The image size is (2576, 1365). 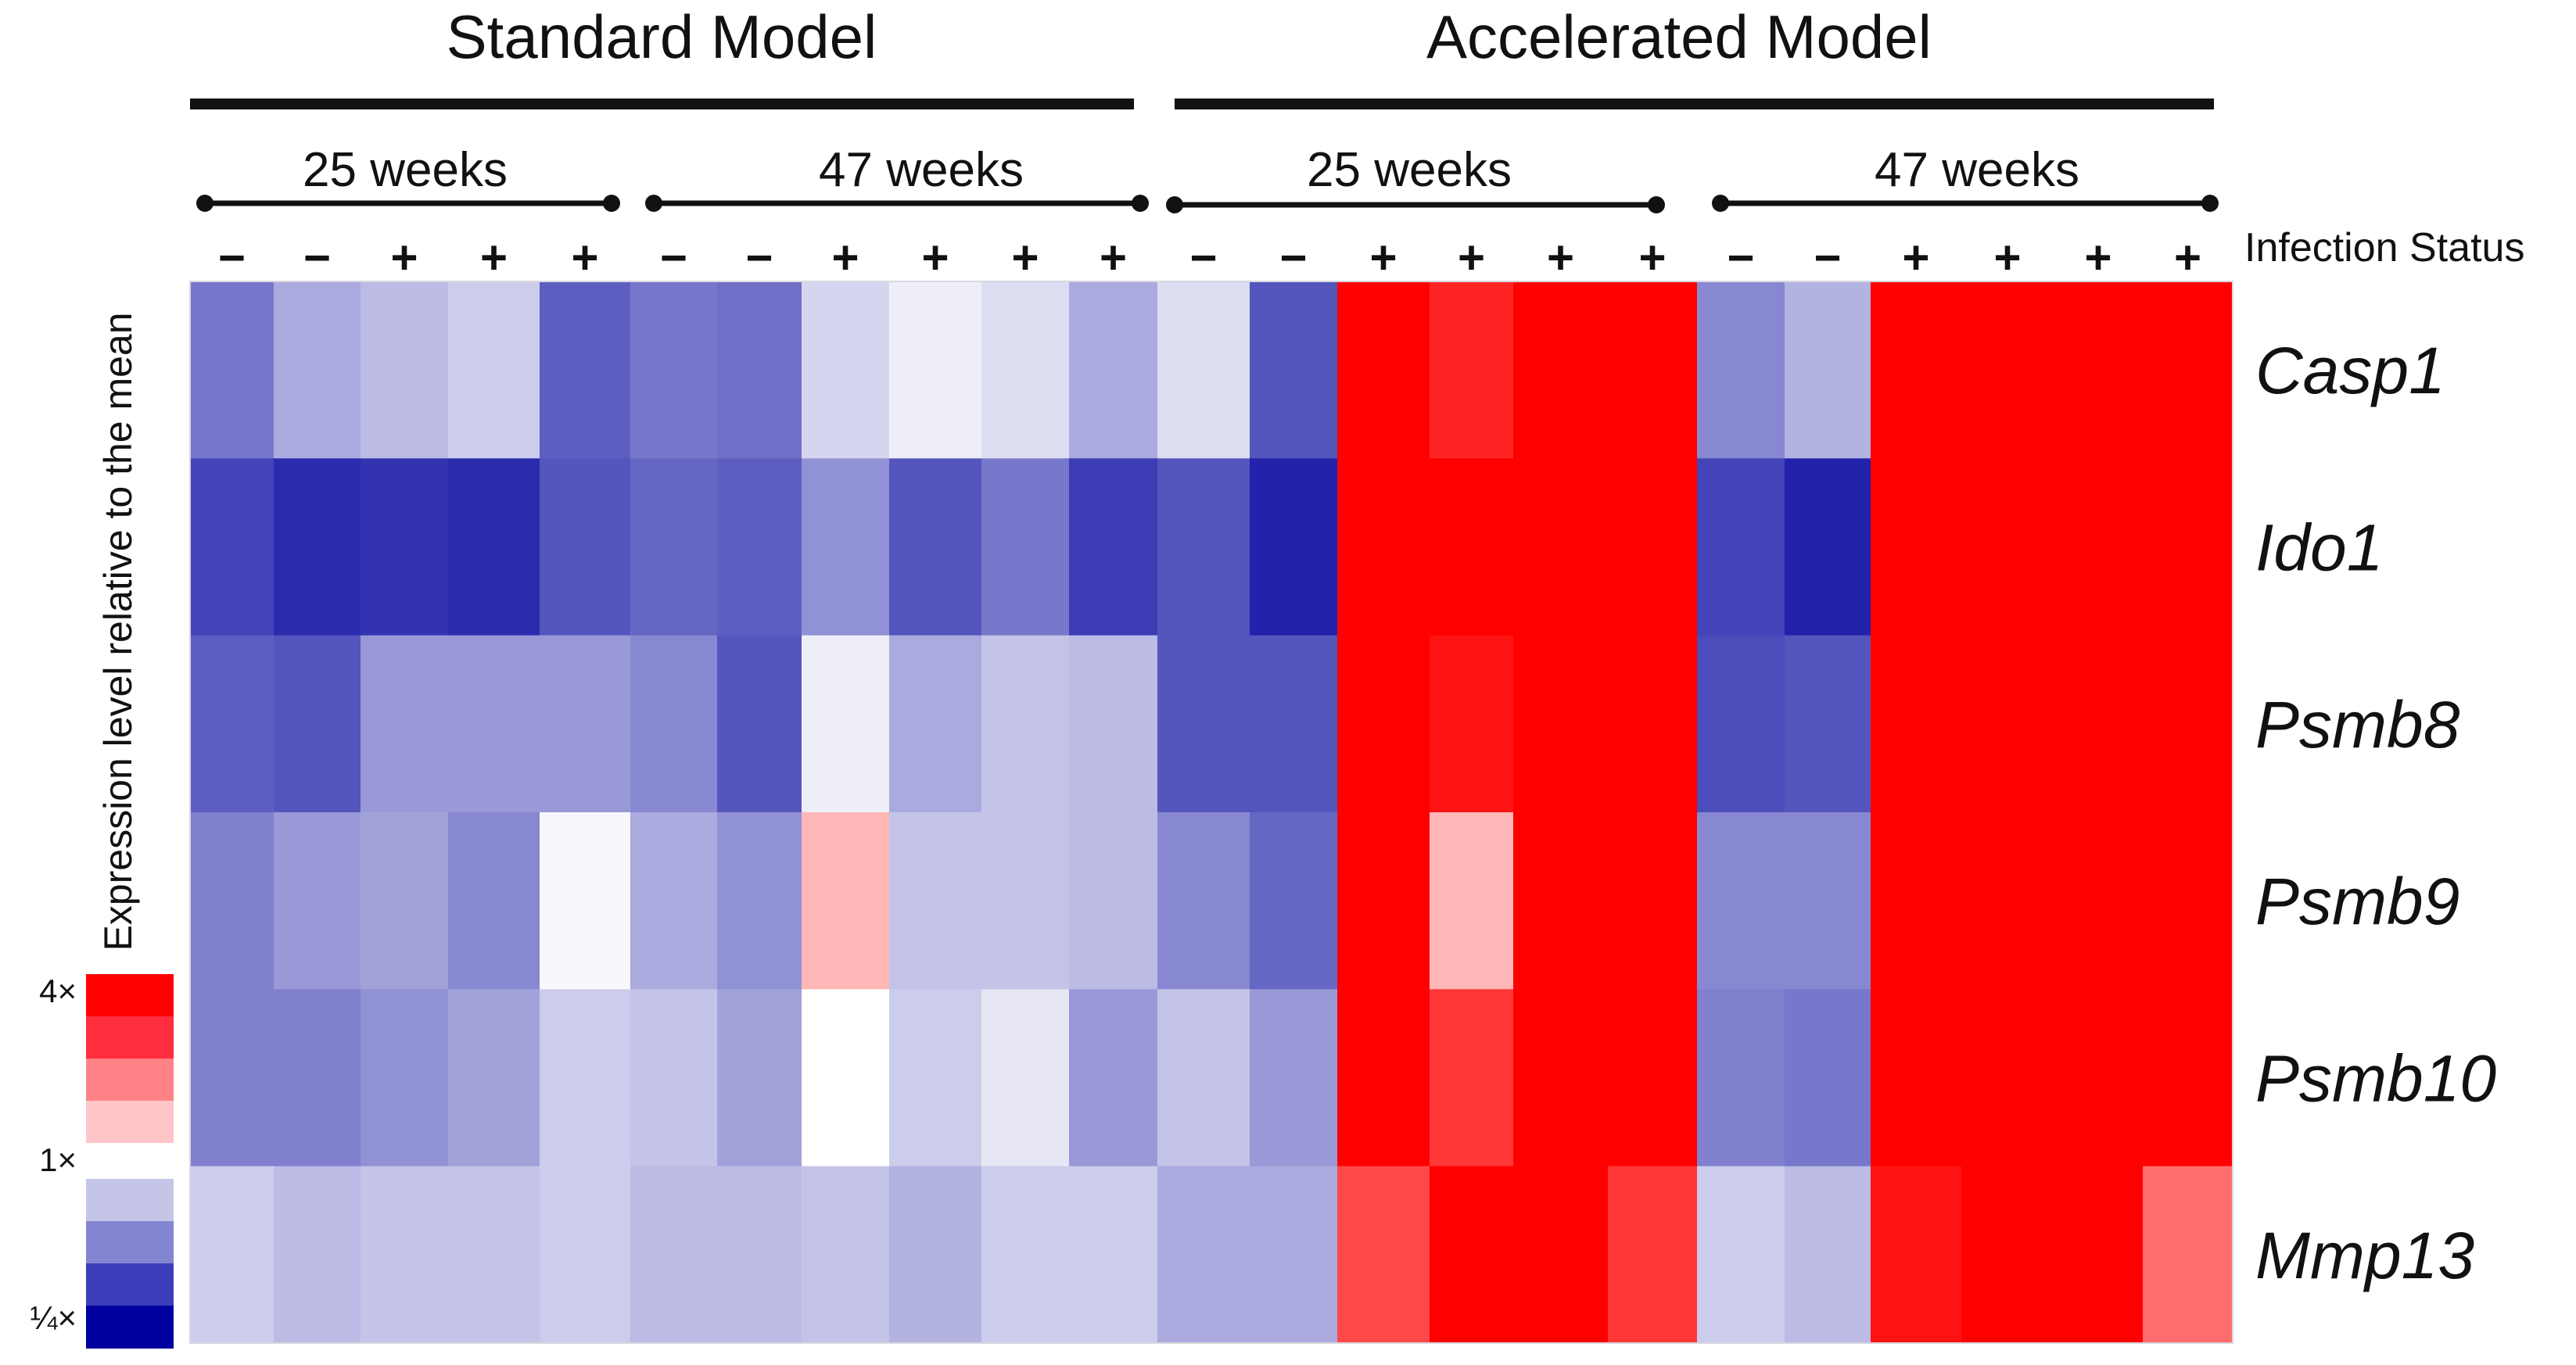 What do you see at coordinates (673, 257) in the screenshot?
I see `infection-status-col-6: −` at bounding box center [673, 257].